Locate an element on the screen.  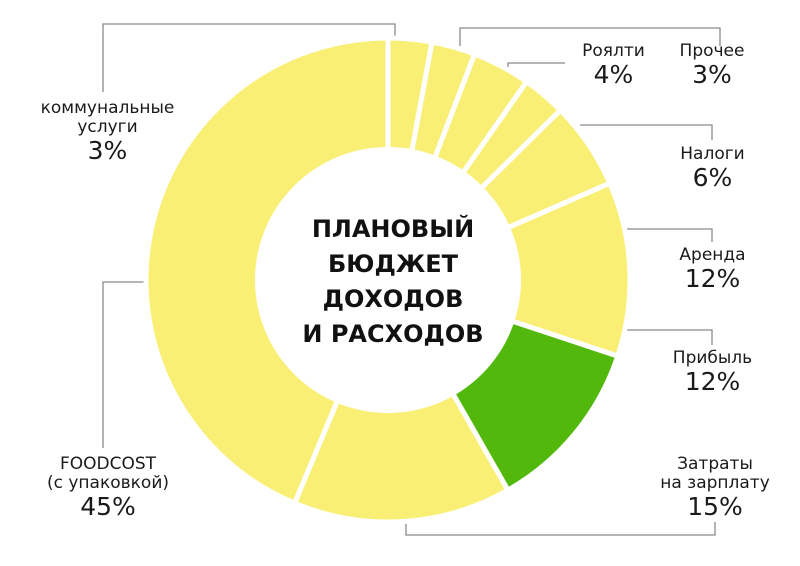
label-prochee-name: Прочее is located at coordinates (712, 51).